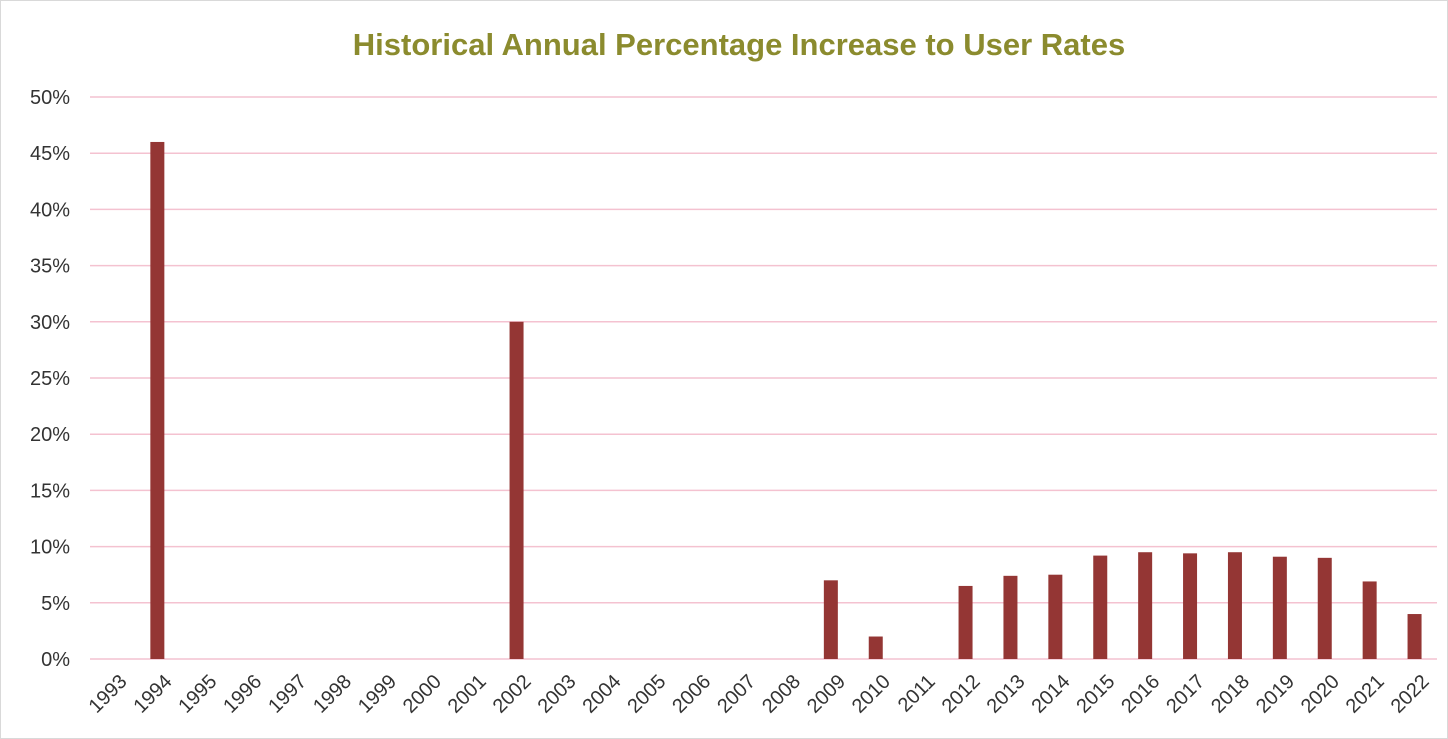 This screenshot has height=739, width=1448. Describe the element at coordinates (50, 379) in the screenshot. I see `y-tick-label: 25%` at that location.